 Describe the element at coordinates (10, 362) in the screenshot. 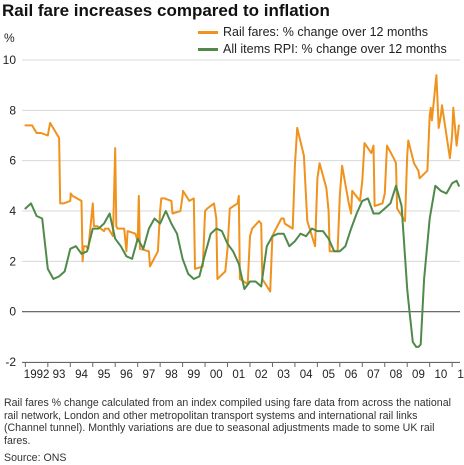

I see `y-tick-label: -2` at that location.